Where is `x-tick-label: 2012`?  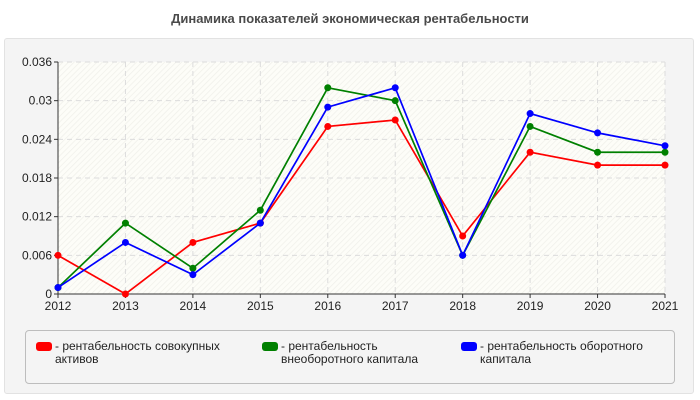
x-tick-label: 2012 is located at coordinates (58, 306).